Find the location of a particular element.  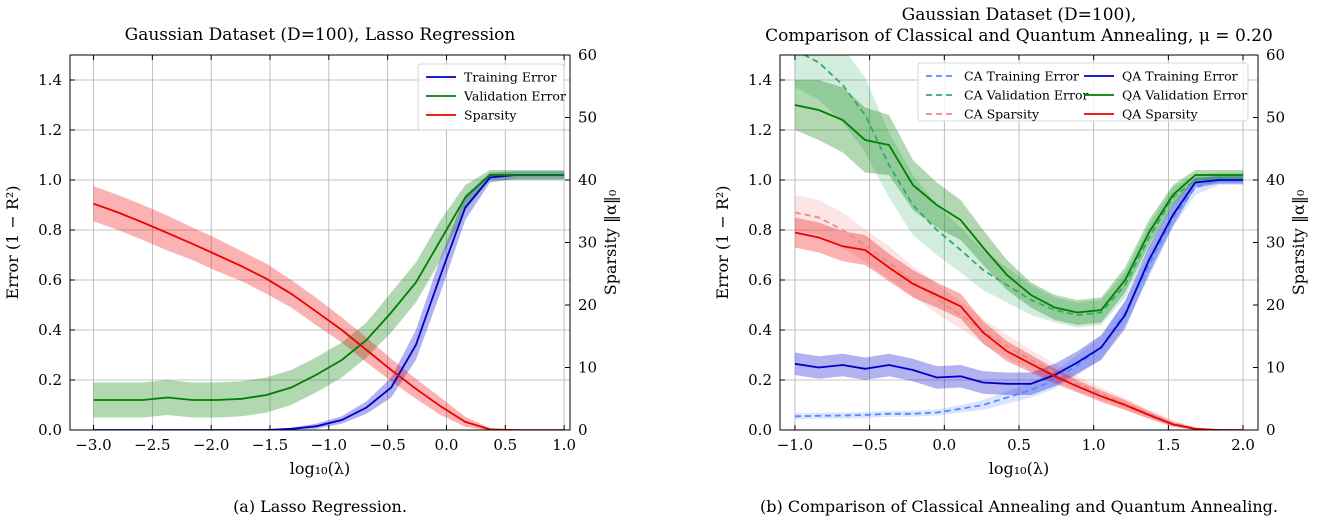

legend: Training Error Validation Error Sparsity is located at coordinates (491, 97).